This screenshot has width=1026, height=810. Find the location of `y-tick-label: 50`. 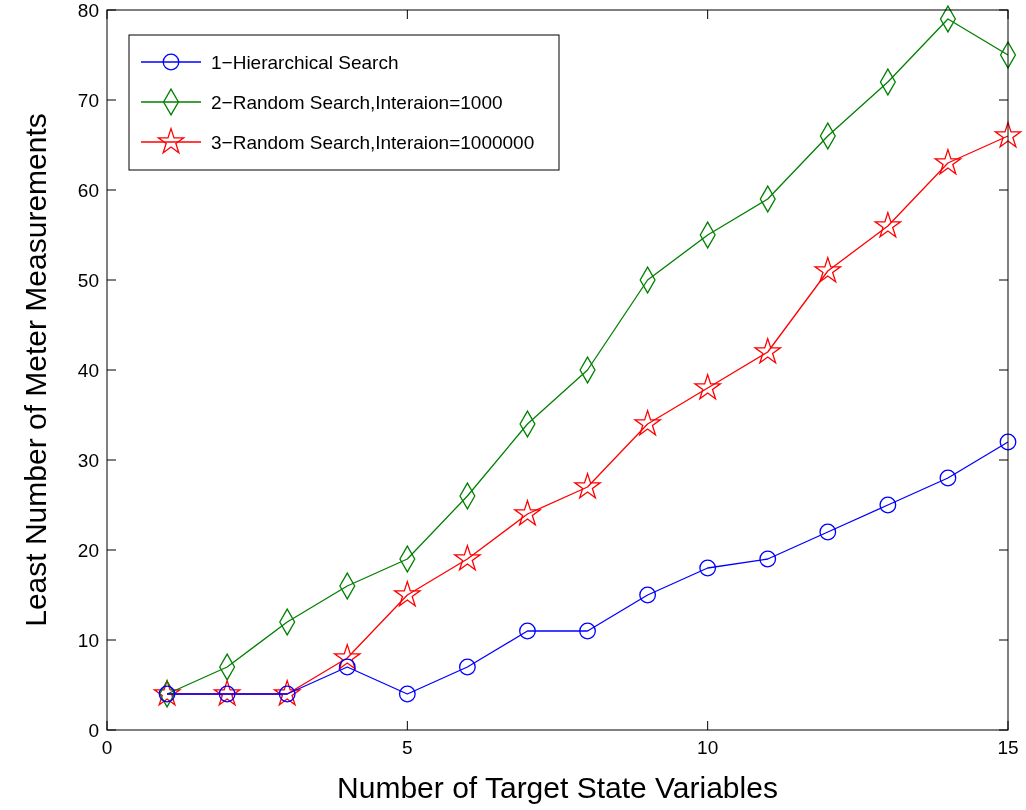

y-tick-label: 50 is located at coordinates (88, 280).